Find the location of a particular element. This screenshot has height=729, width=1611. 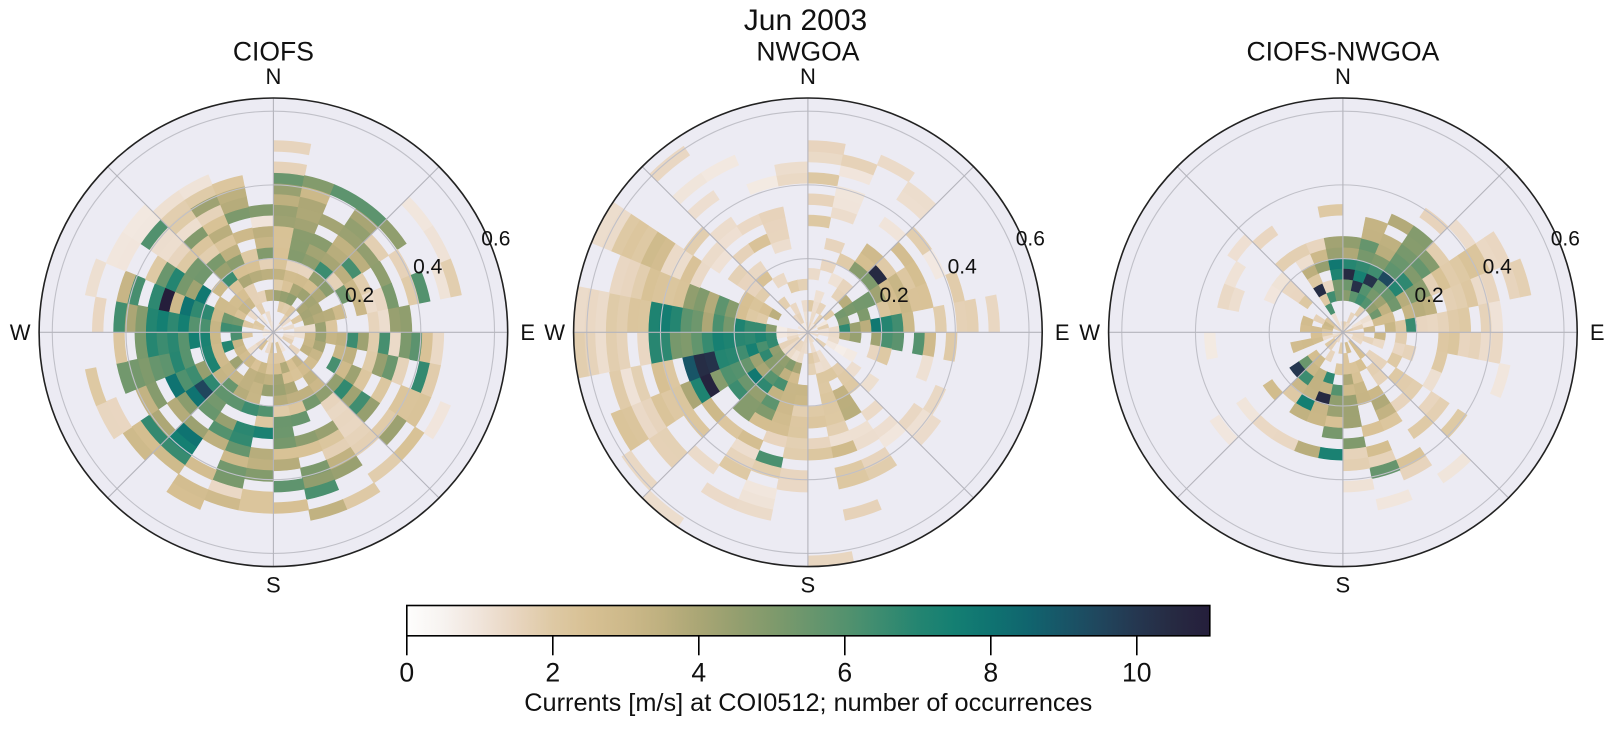

svg-text: 0 is located at coordinates (406, 673).